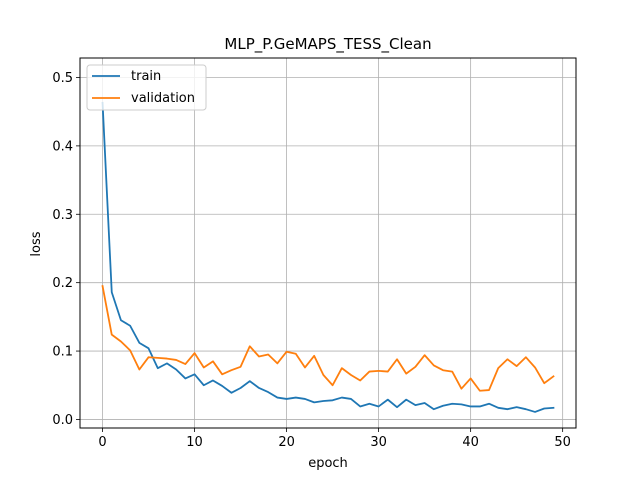  What do you see at coordinates (62, 283) in the screenshot?
I see `y-tick-label: 0.2` at bounding box center [62, 283].